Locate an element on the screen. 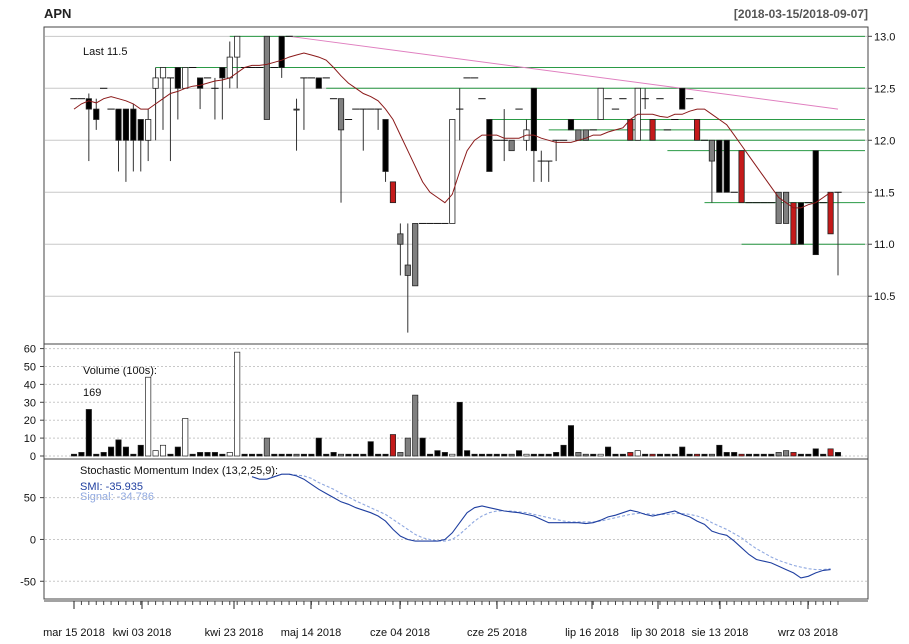 The image size is (909, 644). smi-tick-label: 50 is located at coordinates (30, 499).